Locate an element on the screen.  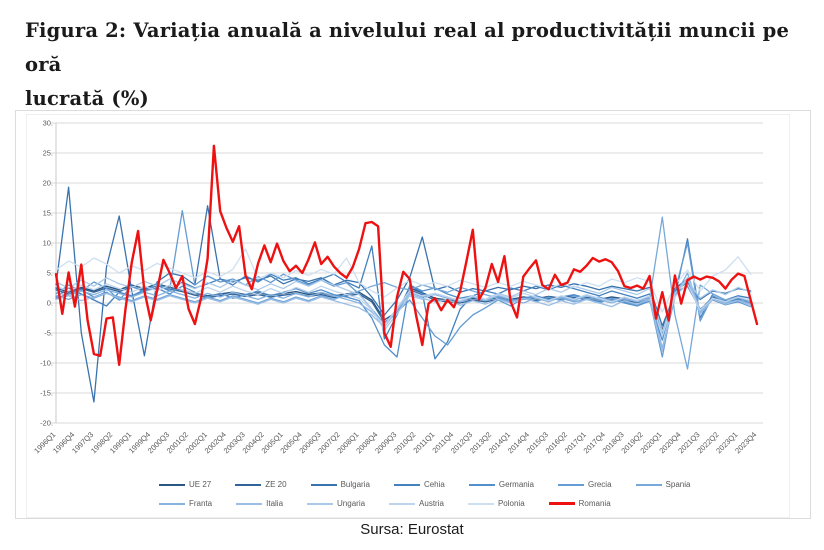
legend-label-polonia: Polonia is located at coordinates (511, 503).